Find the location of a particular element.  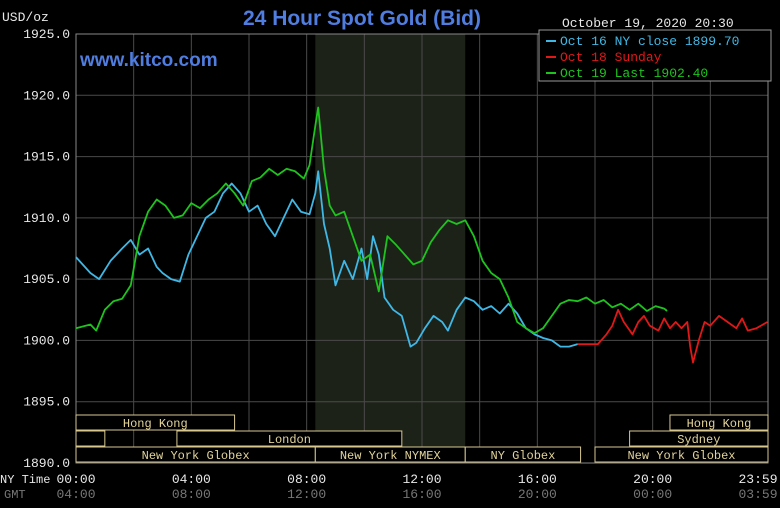

x-tick-label-ny: 16:00 is located at coordinates (537, 479).